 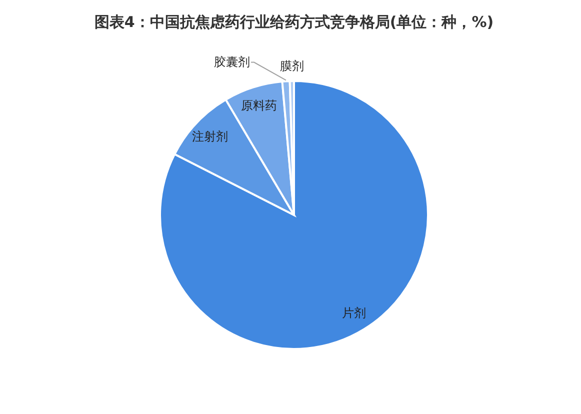 I want to click on slice-label: 片剂, so click(x=354, y=313).